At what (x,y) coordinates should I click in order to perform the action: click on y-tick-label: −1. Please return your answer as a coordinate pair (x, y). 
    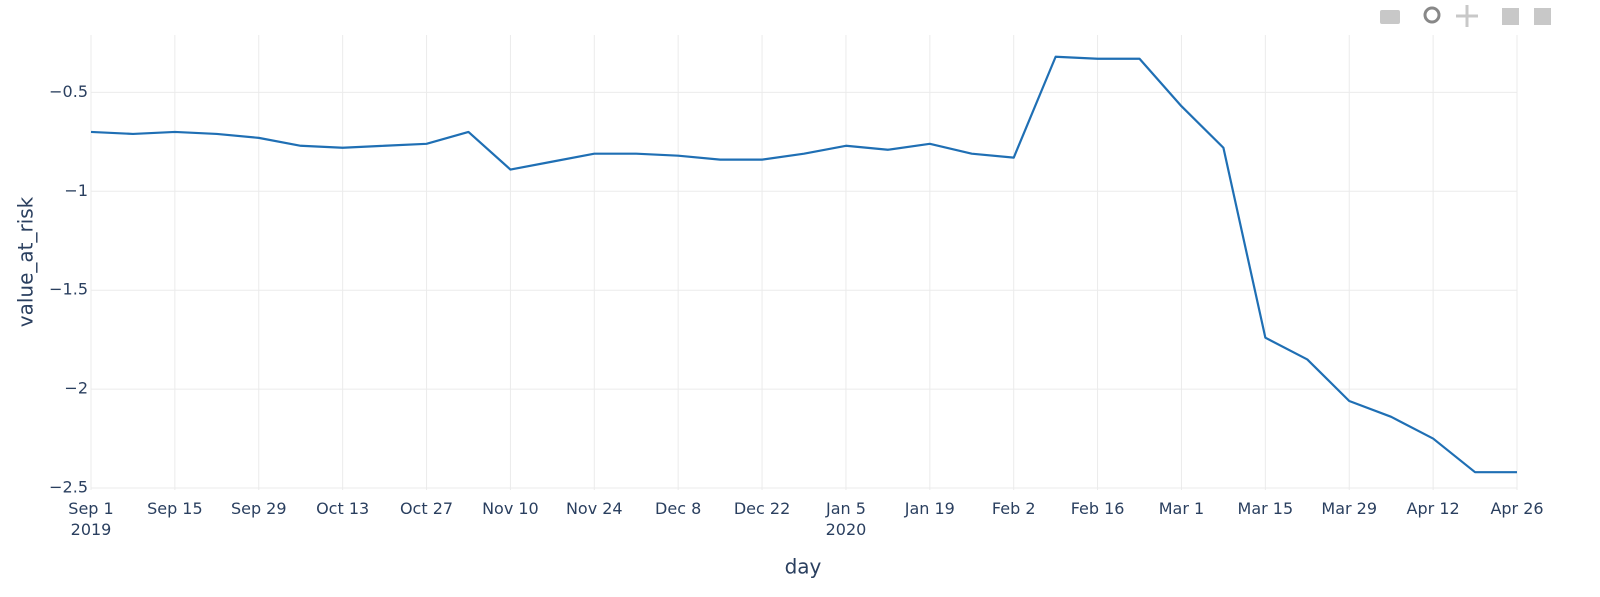
    Looking at the image, I should click on (76, 190).